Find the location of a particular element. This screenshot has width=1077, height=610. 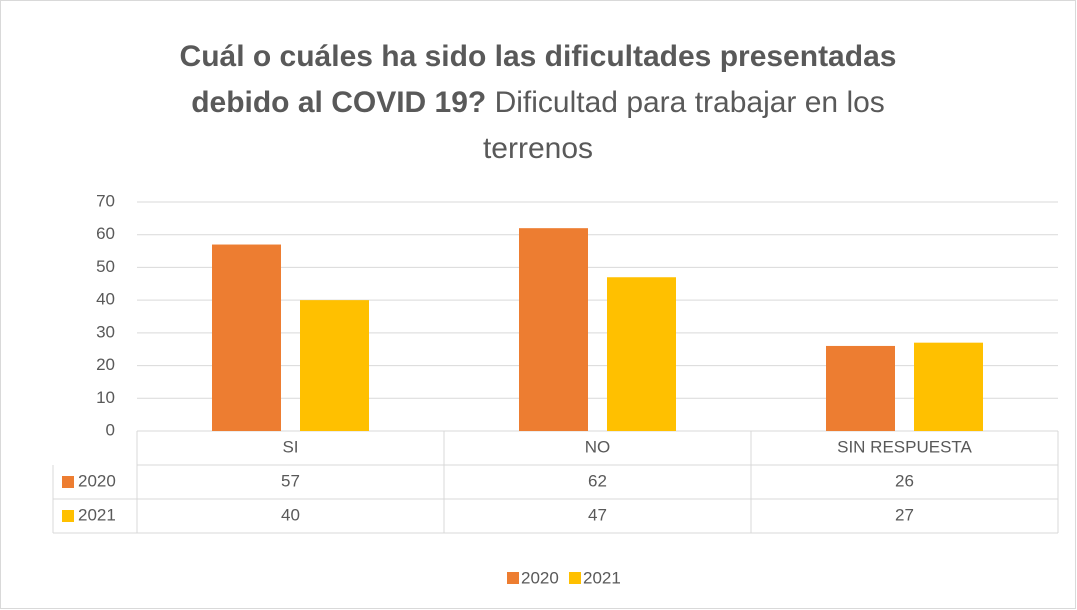

x-tick-label: SI is located at coordinates (290, 446).